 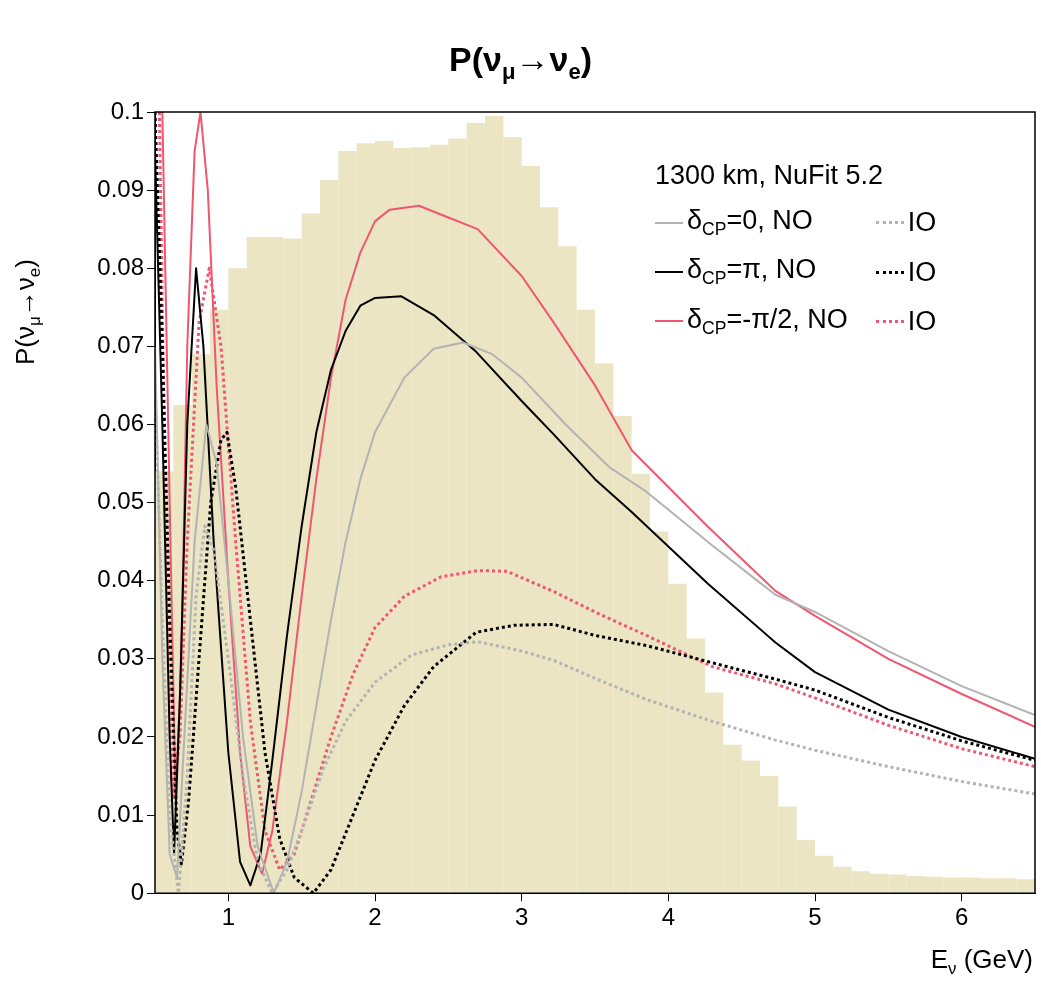 I want to click on x-tick-label: 1, so click(x=228, y=917).